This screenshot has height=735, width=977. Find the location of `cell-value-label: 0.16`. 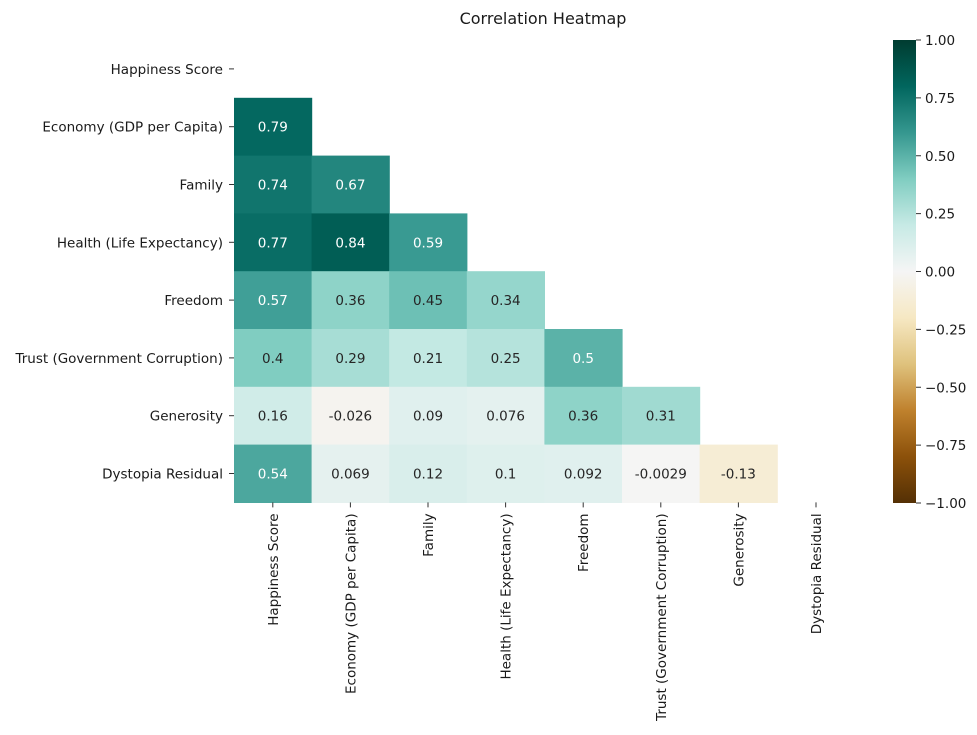

cell-value-label: 0.16 is located at coordinates (273, 417).